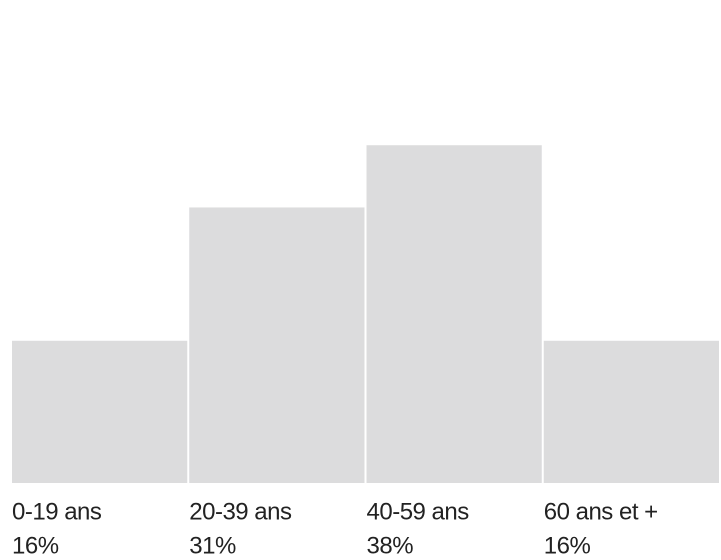  What do you see at coordinates (601, 511) in the screenshot?
I see `category-label: 60 ans et +` at bounding box center [601, 511].